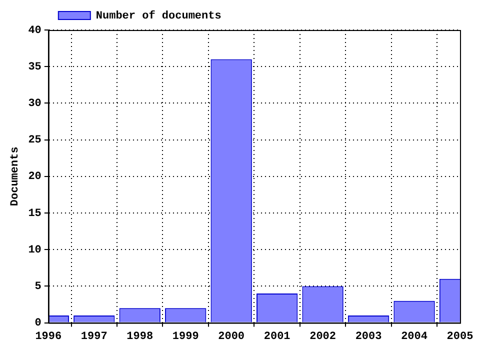 The width and height of the screenshot is (480, 350). What do you see at coordinates (323, 337) in the screenshot?
I see `x-tick-label: 2002` at bounding box center [323, 337].